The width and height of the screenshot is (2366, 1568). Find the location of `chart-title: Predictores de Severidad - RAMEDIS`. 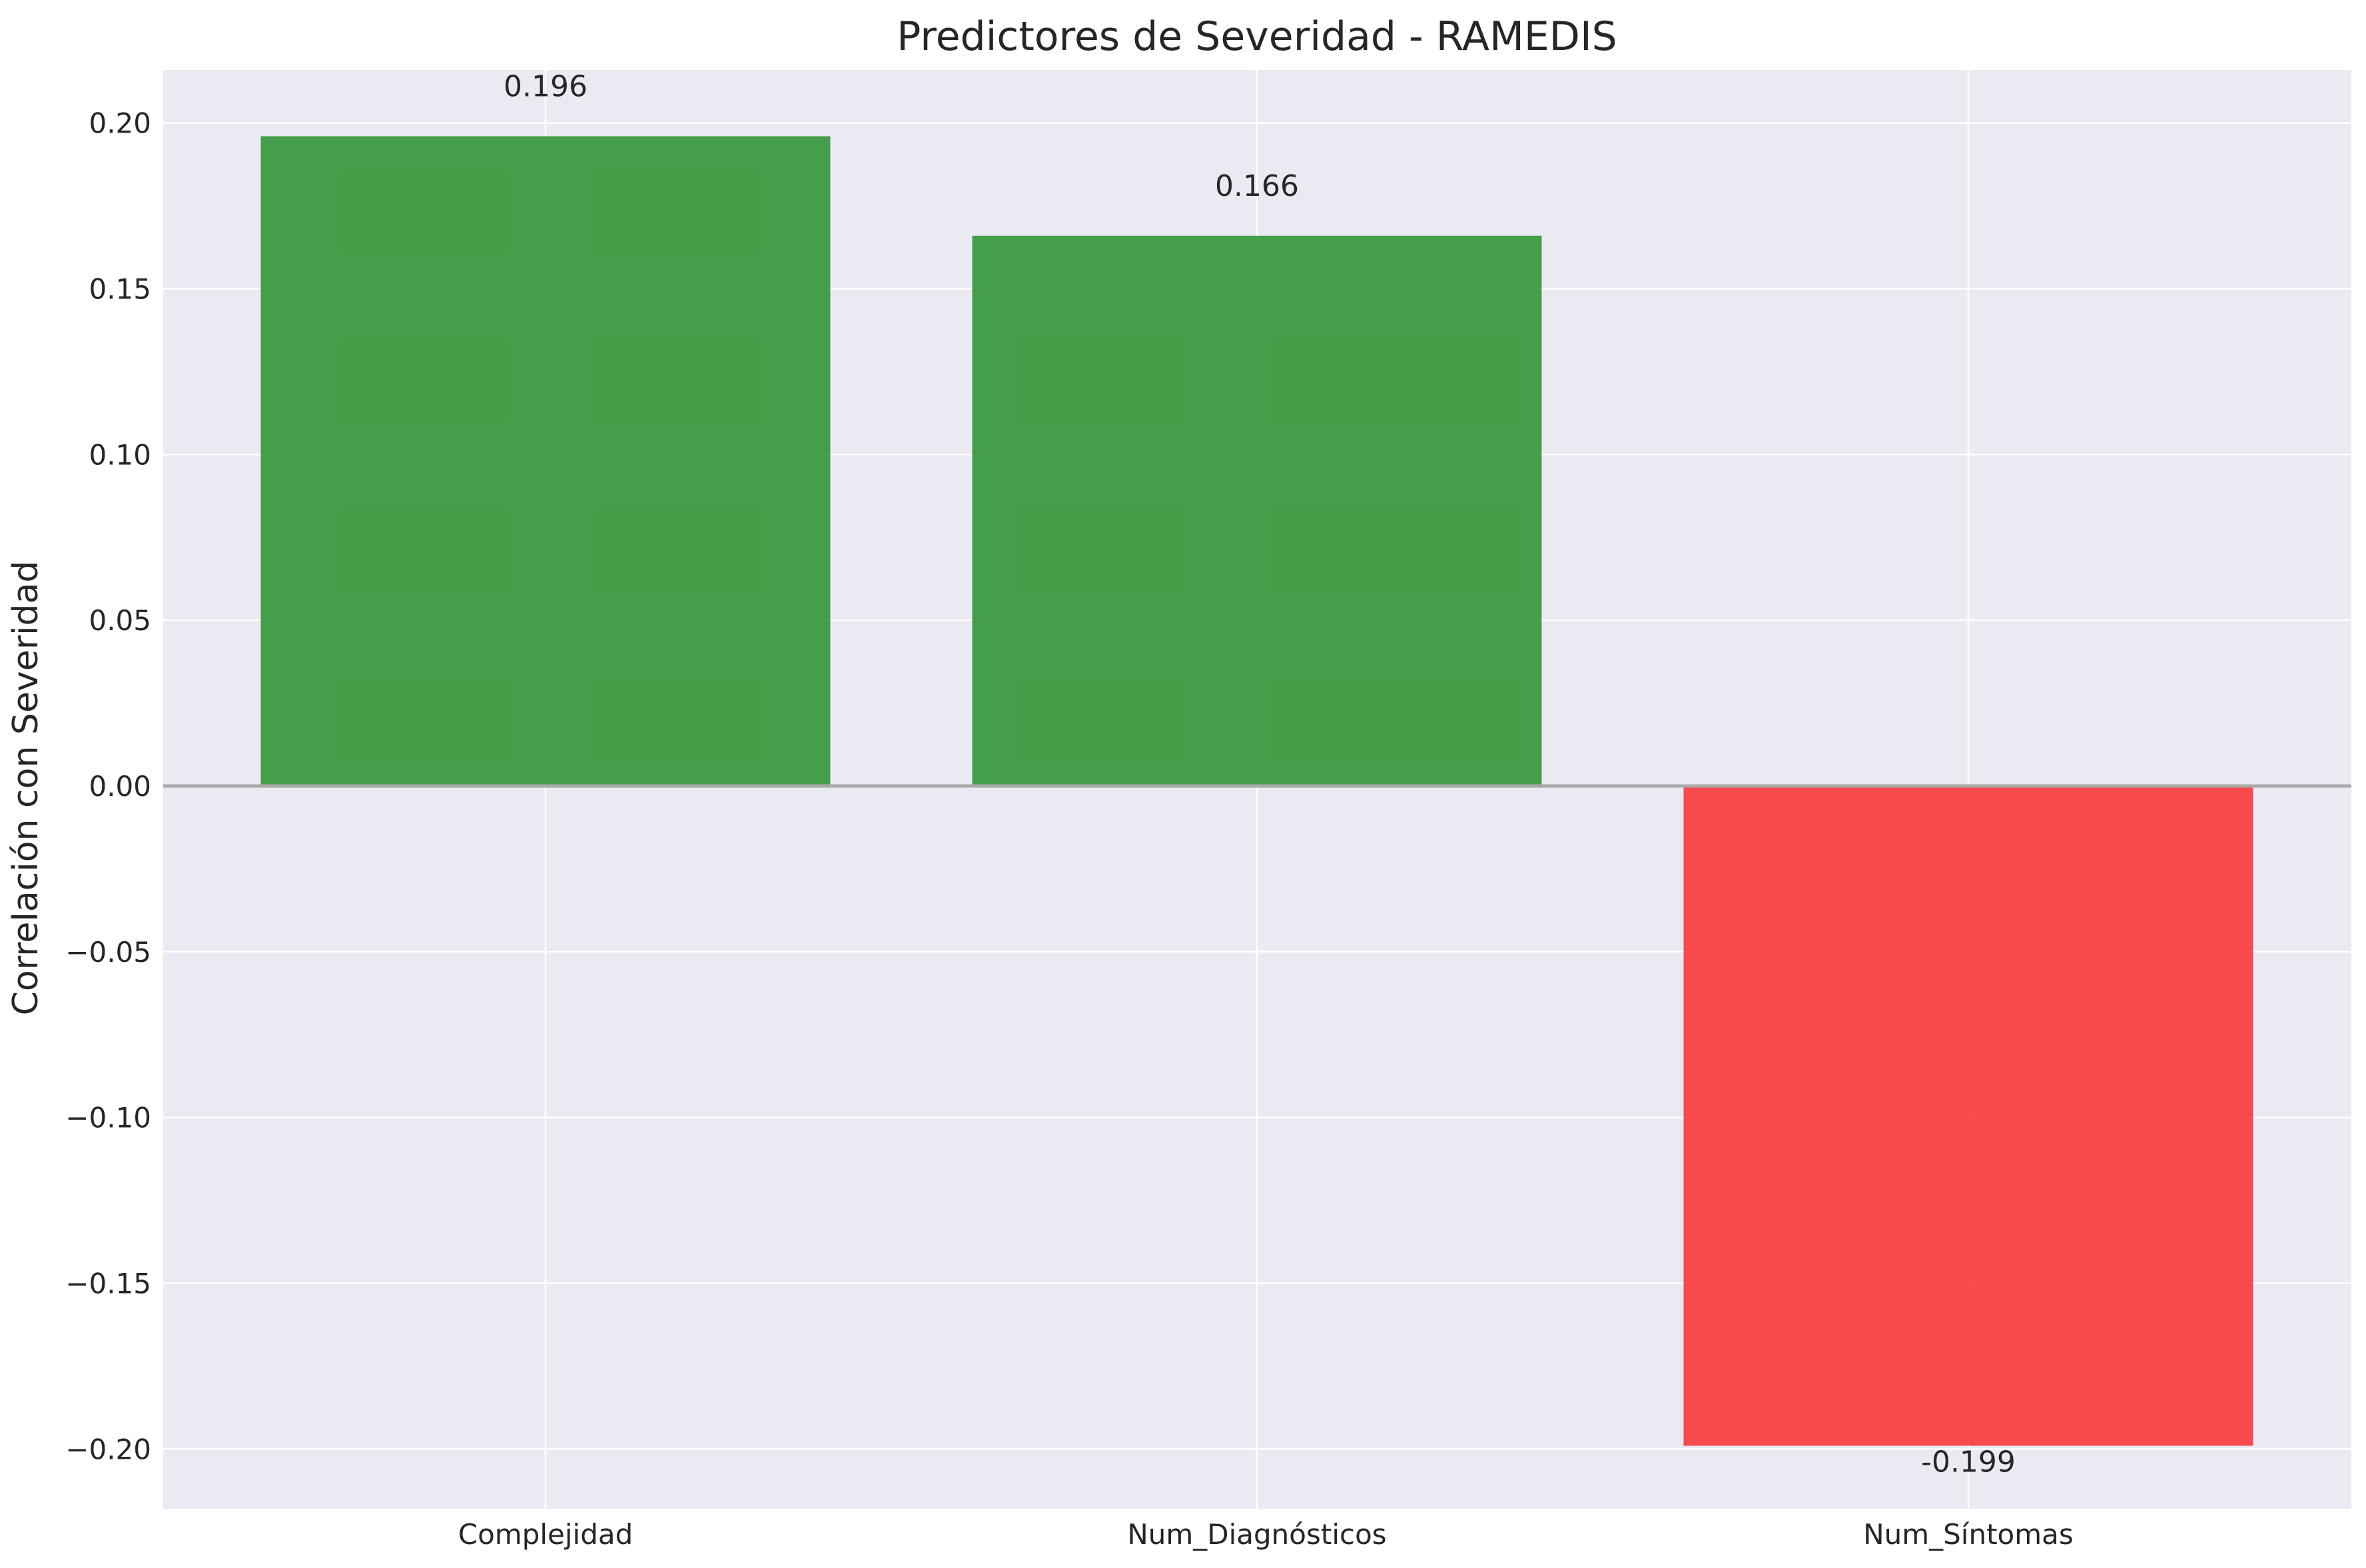

chart-title: Predictores de Severidad - RAMEDIS is located at coordinates (1257, 36).